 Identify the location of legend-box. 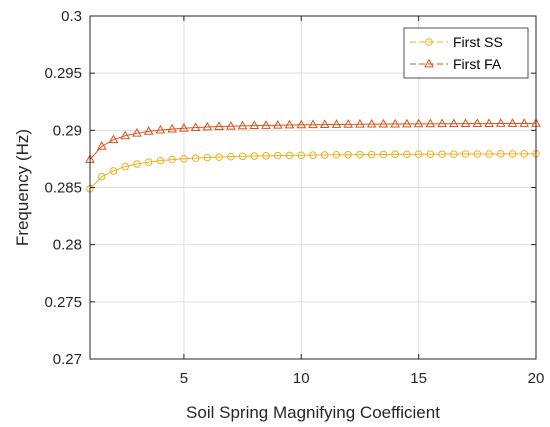
(466, 53).